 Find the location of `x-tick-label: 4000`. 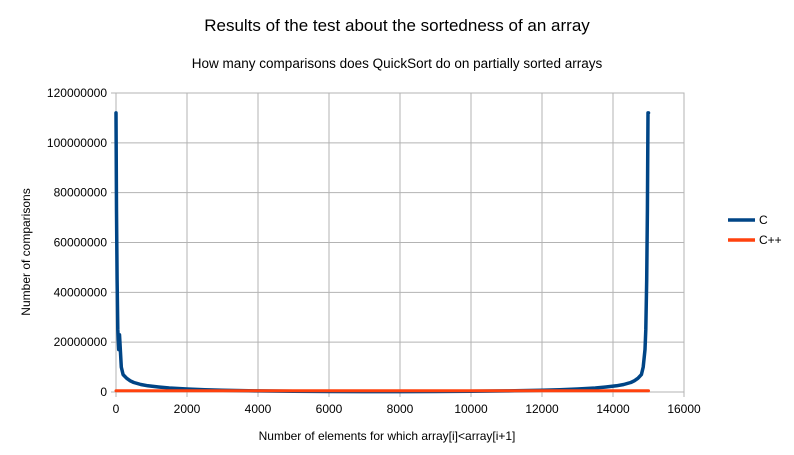

x-tick-label: 4000 is located at coordinates (258, 409).